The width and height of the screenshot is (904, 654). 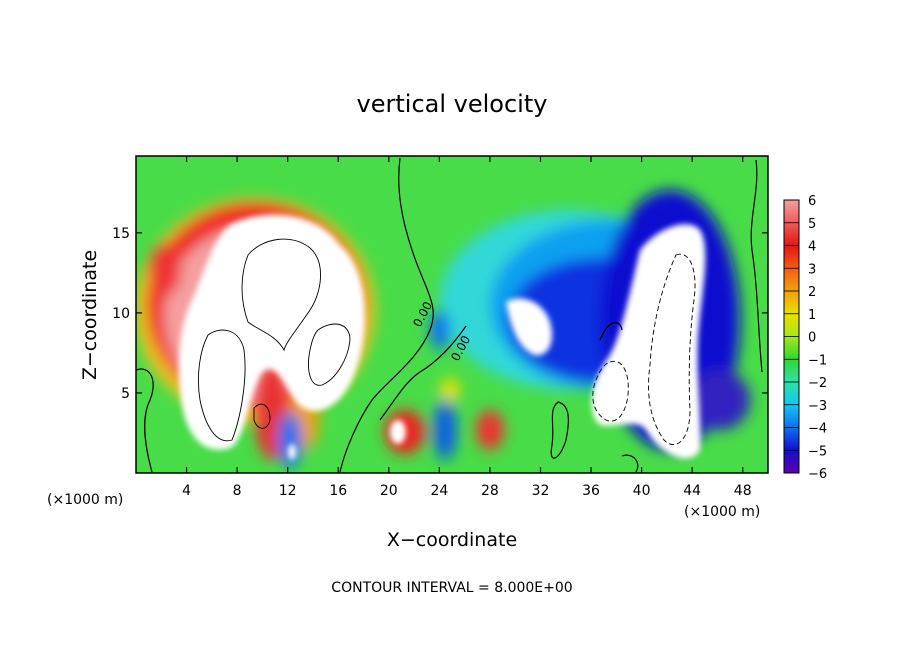 I want to click on x-unit-left: (×1000 m), so click(x=85, y=500).